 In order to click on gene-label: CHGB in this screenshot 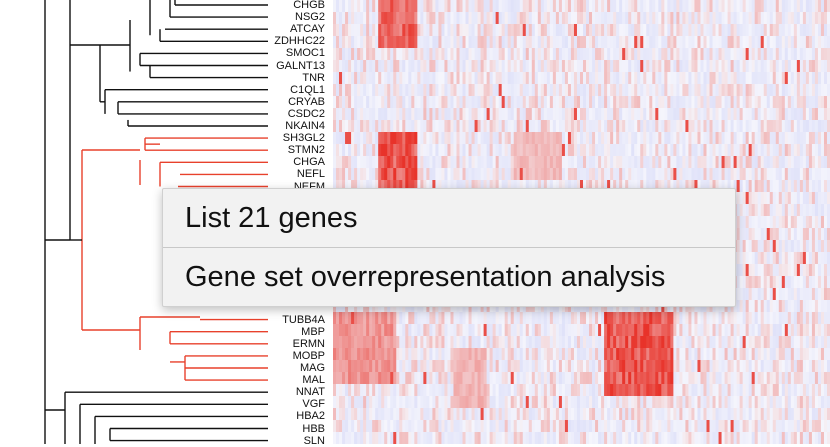, I will do `click(280, 5)`.